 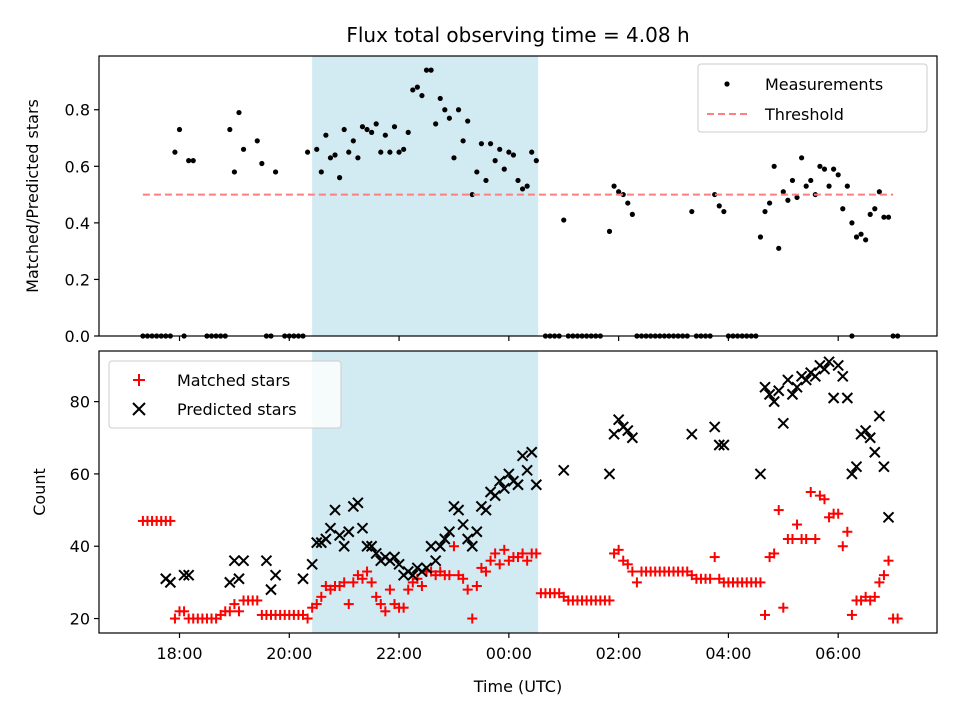 What do you see at coordinates (82, 223) in the screenshot?
I see `top-y-axis-ticks: 0.0 0.2 0.4 0.6 0.8` at bounding box center [82, 223].